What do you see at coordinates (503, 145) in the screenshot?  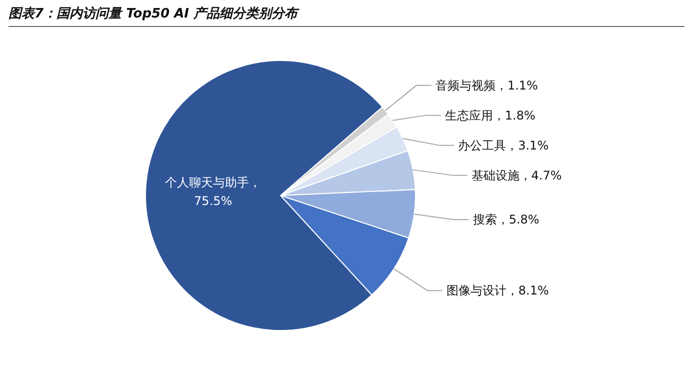 I see `slice-label: 办公工具，3.1%` at bounding box center [503, 145].